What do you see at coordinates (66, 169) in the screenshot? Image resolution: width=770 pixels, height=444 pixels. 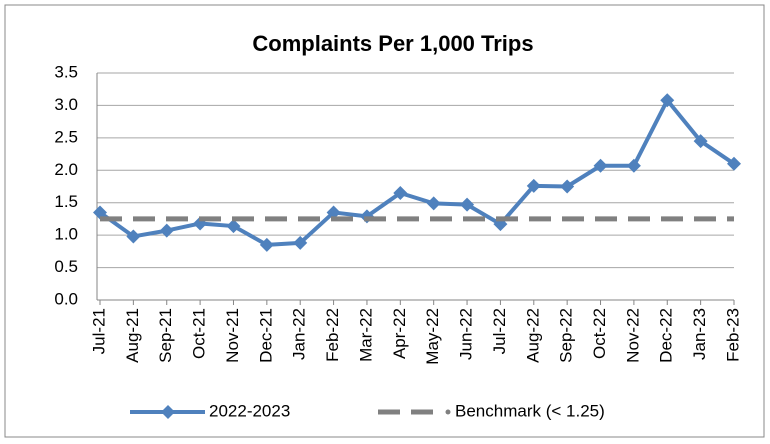 I see `y-tick-label: 2.0` at bounding box center [66, 169].